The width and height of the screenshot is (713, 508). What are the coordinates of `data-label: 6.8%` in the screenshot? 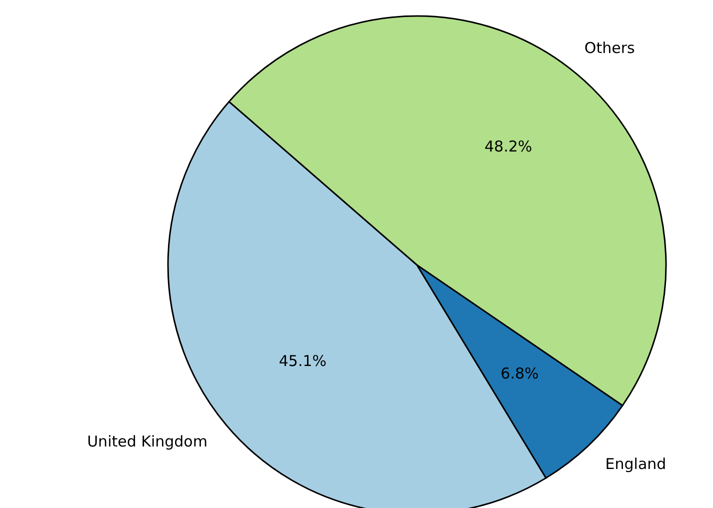 It's located at (519, 373).